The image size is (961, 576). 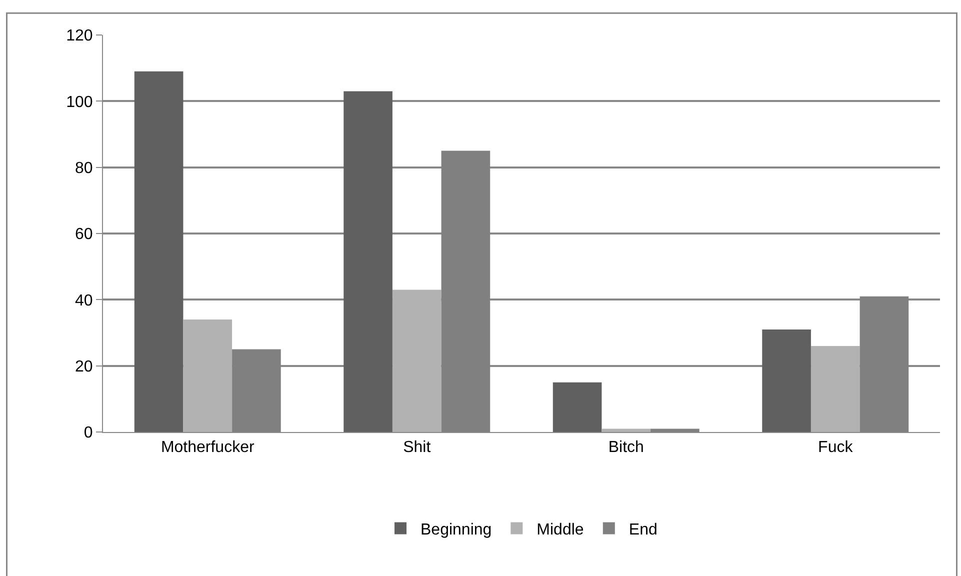 I want to click on y-tick-label: 0, so click(x=88, y=433).